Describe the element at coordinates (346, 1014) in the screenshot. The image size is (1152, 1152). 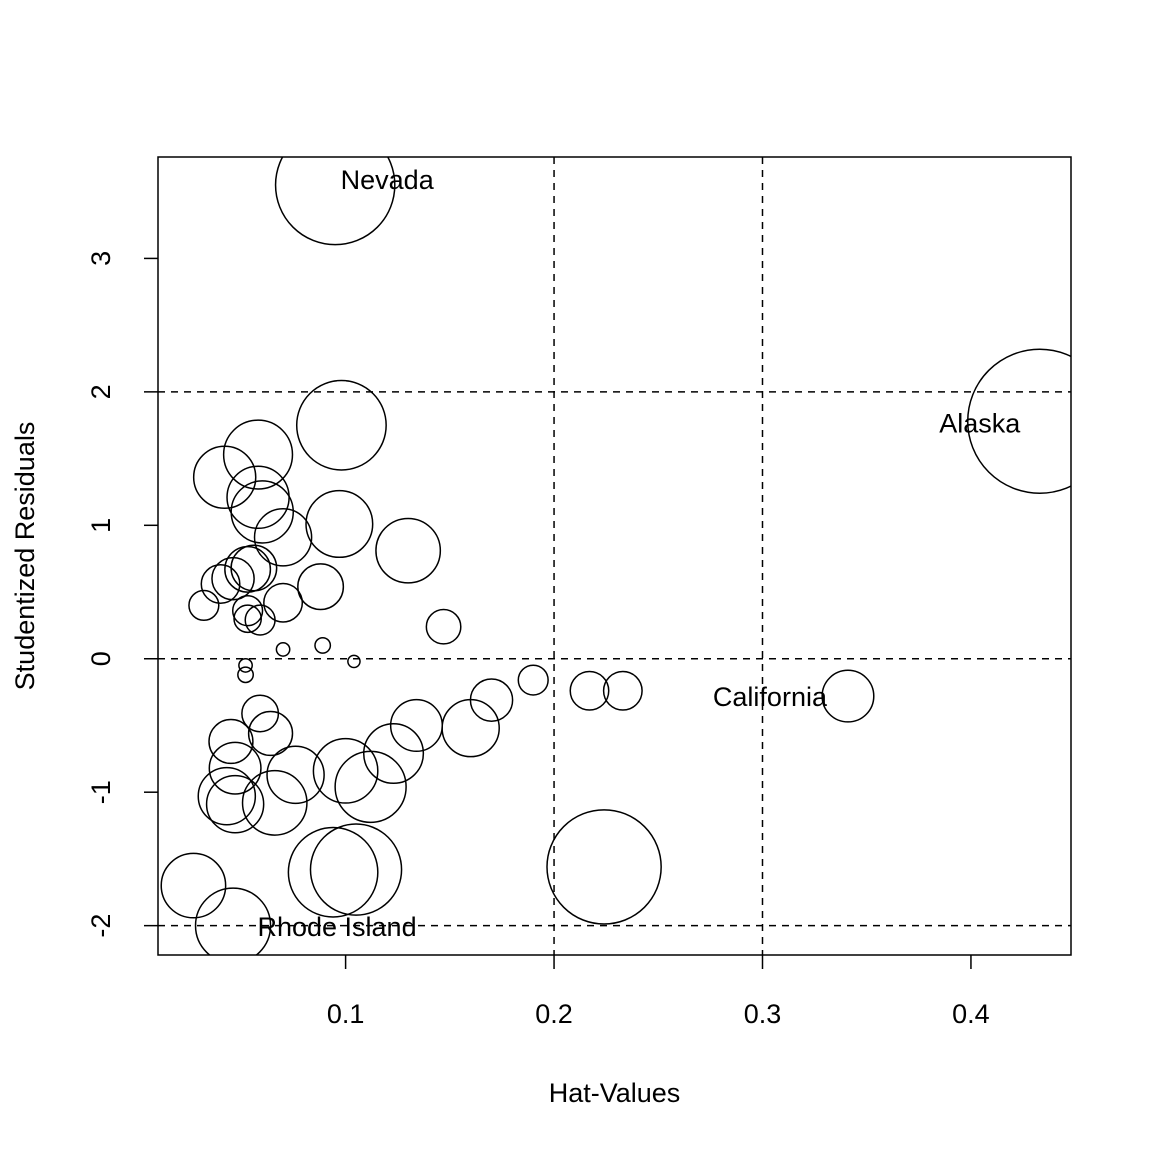
I see `x-tick-label: 0.1` at that location.